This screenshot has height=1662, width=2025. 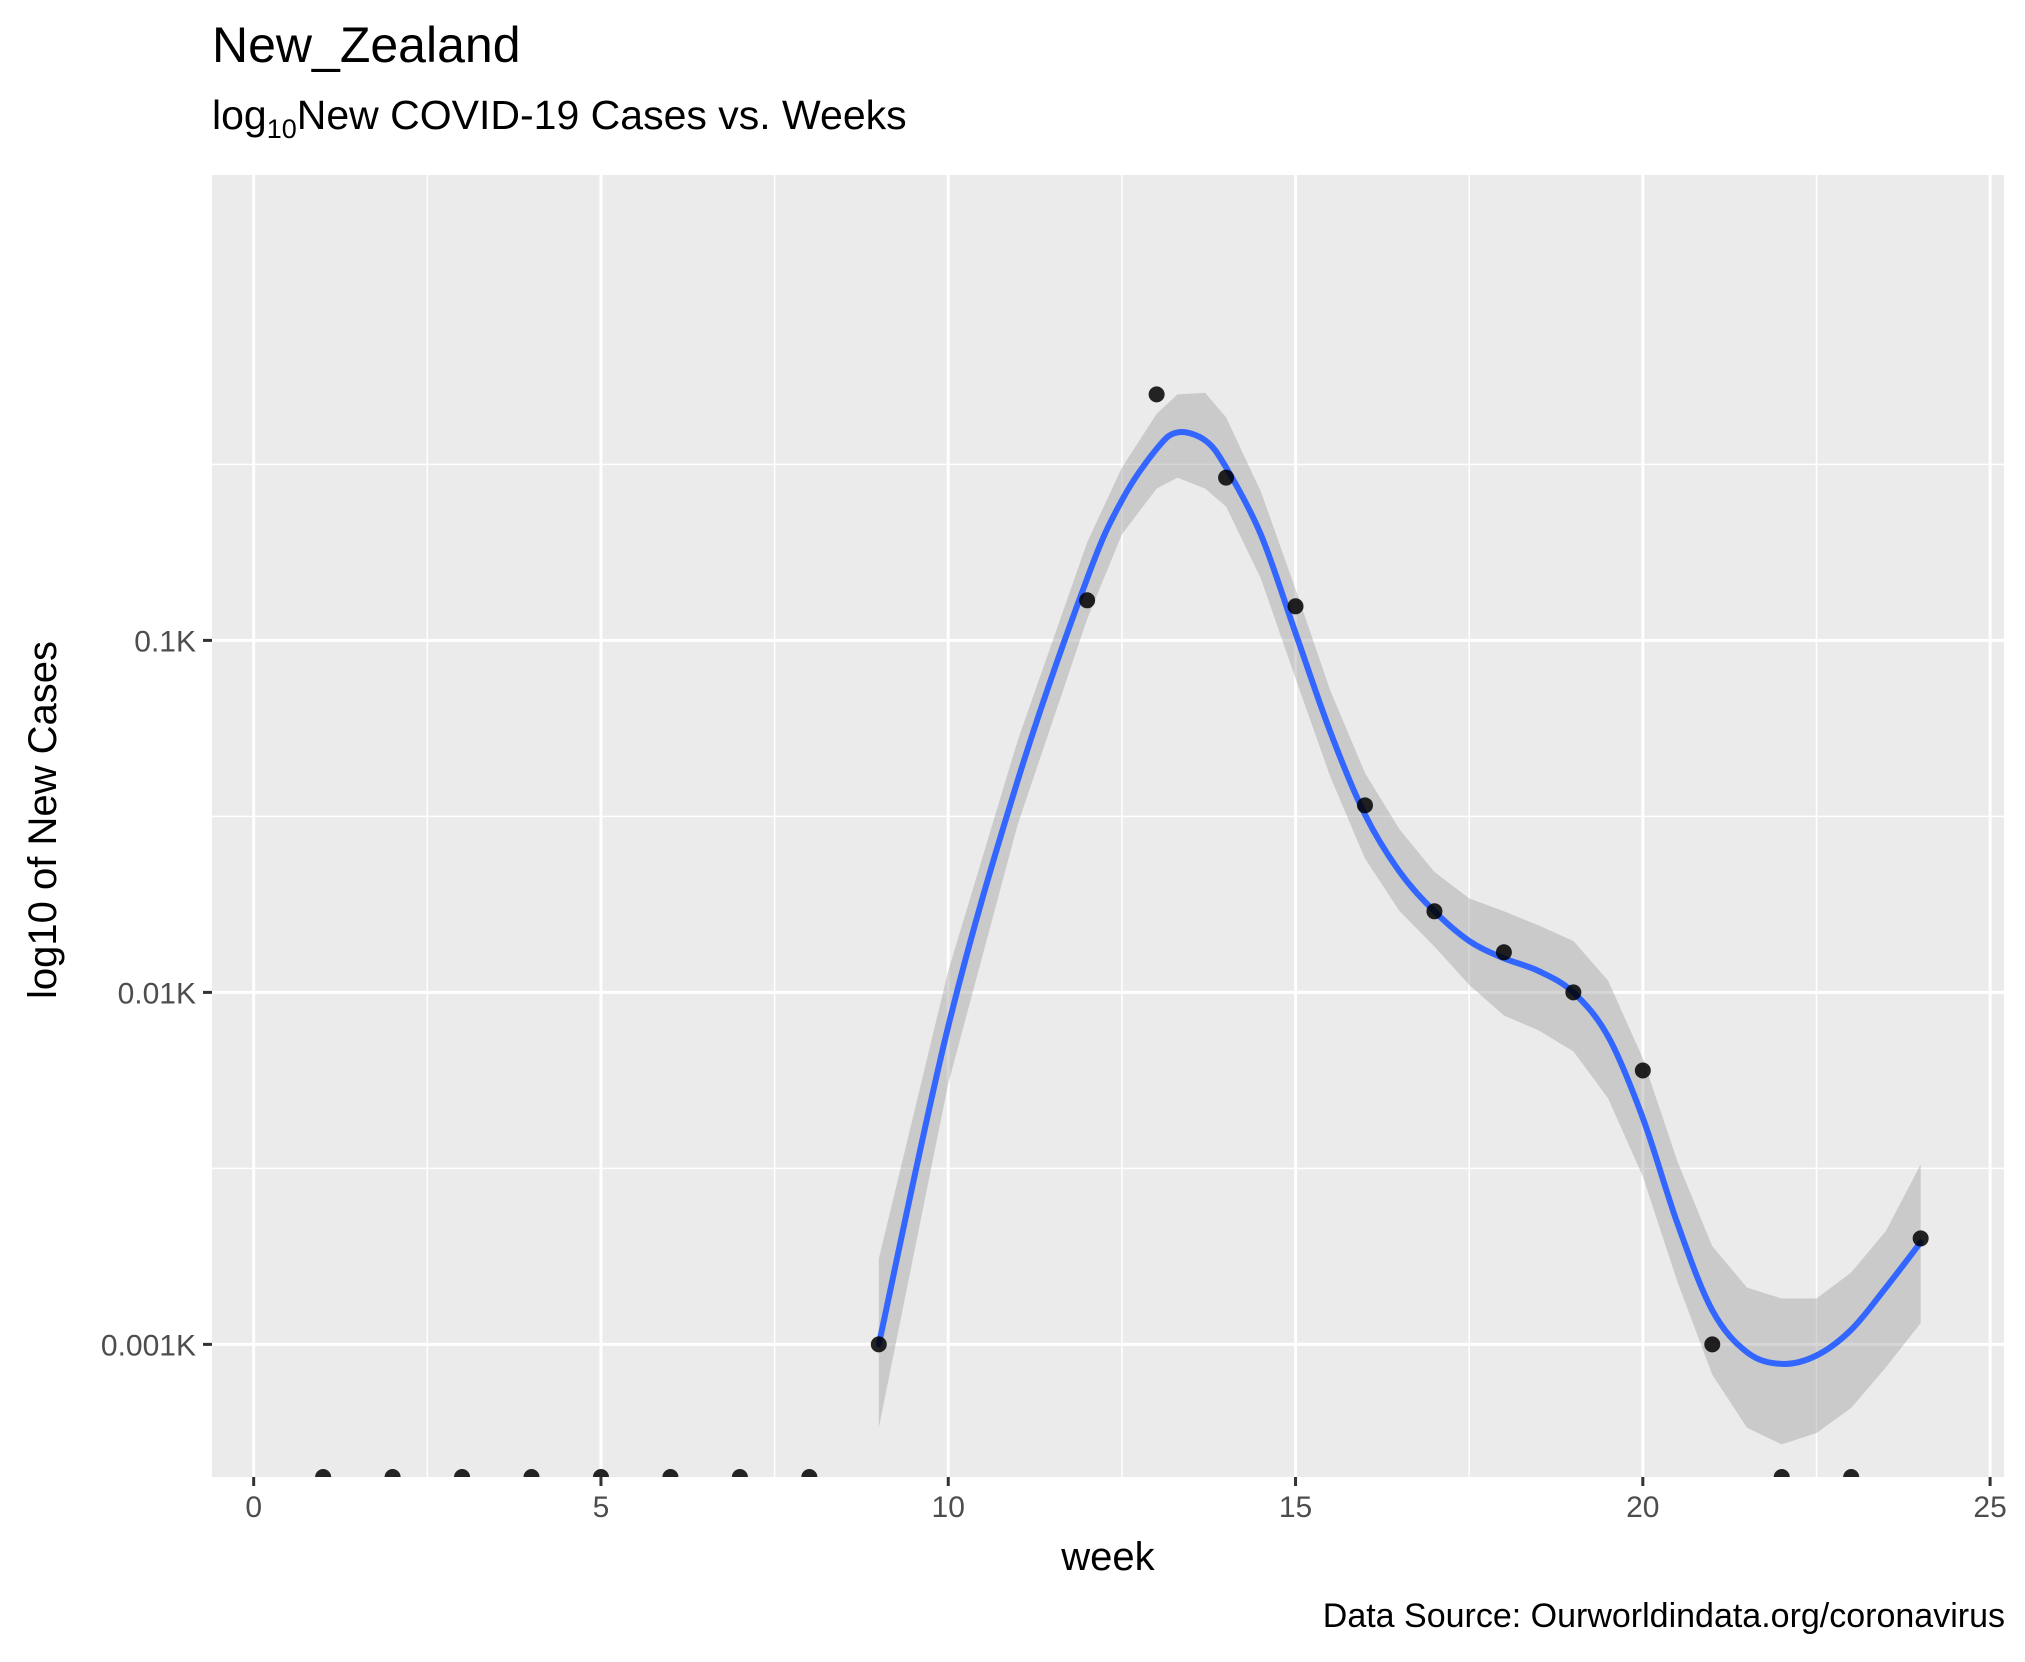 What do you see at coordinates (253, 1507) in the screenshot?
I see `x-tick-label: 0` at bounding box center [253, 1507].